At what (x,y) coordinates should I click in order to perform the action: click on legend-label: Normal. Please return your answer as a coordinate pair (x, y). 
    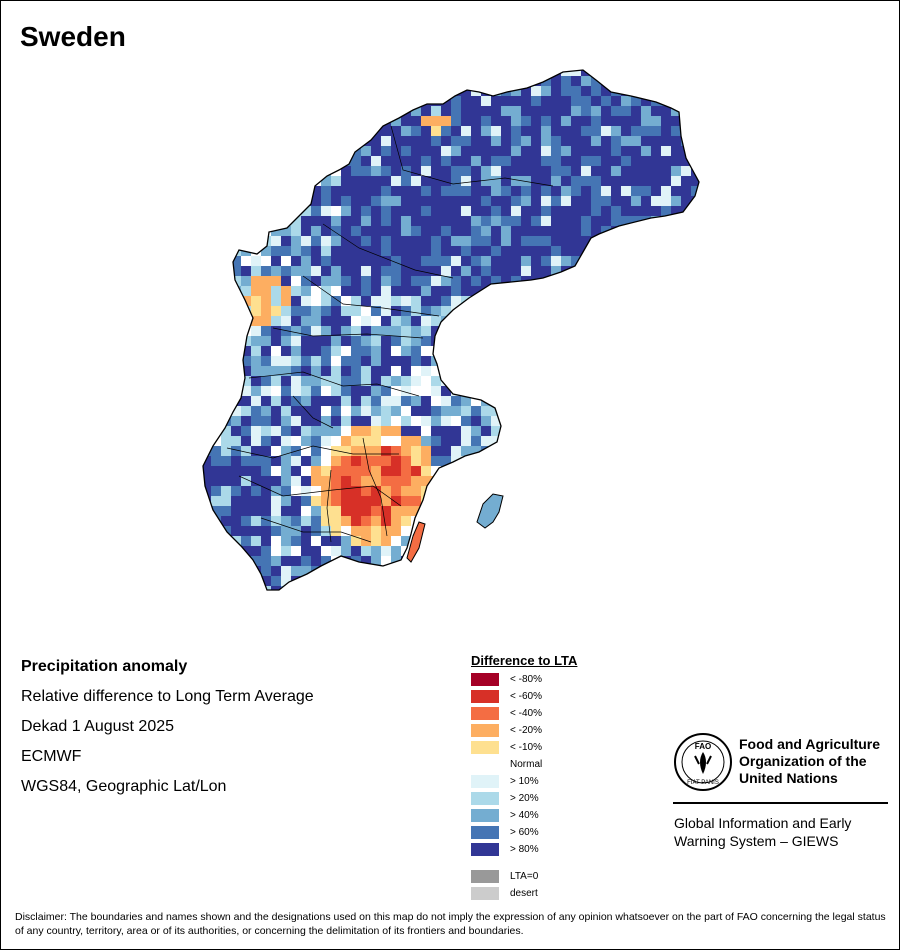
    Looking at the image, I should click on (526, 764).